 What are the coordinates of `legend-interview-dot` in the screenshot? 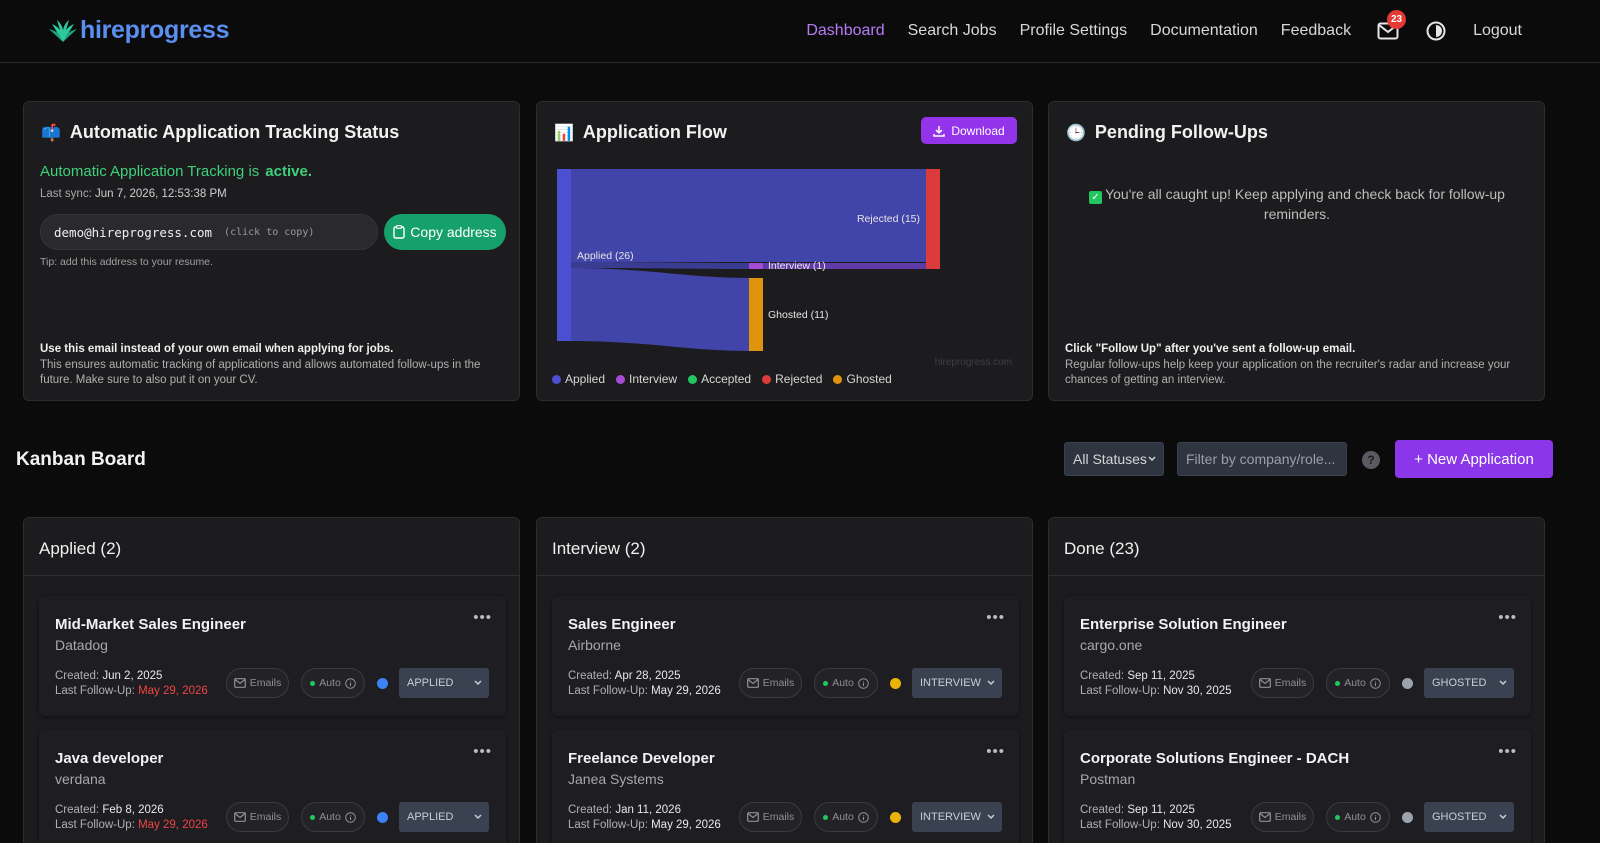 It's located at (621, 379).